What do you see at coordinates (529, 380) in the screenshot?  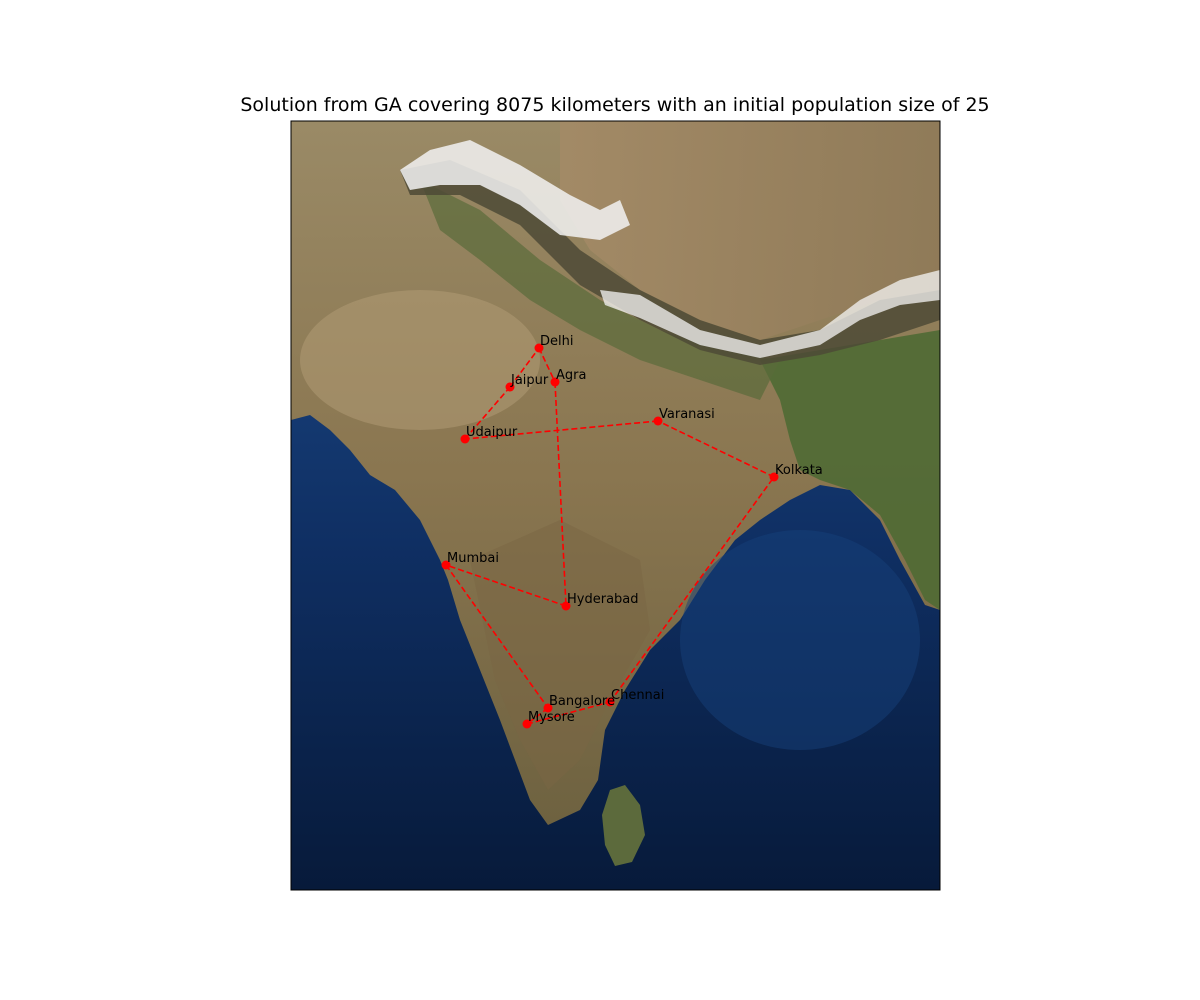 I see `city-label-jaipur: Jaipur` at bounding box center [529, 380].